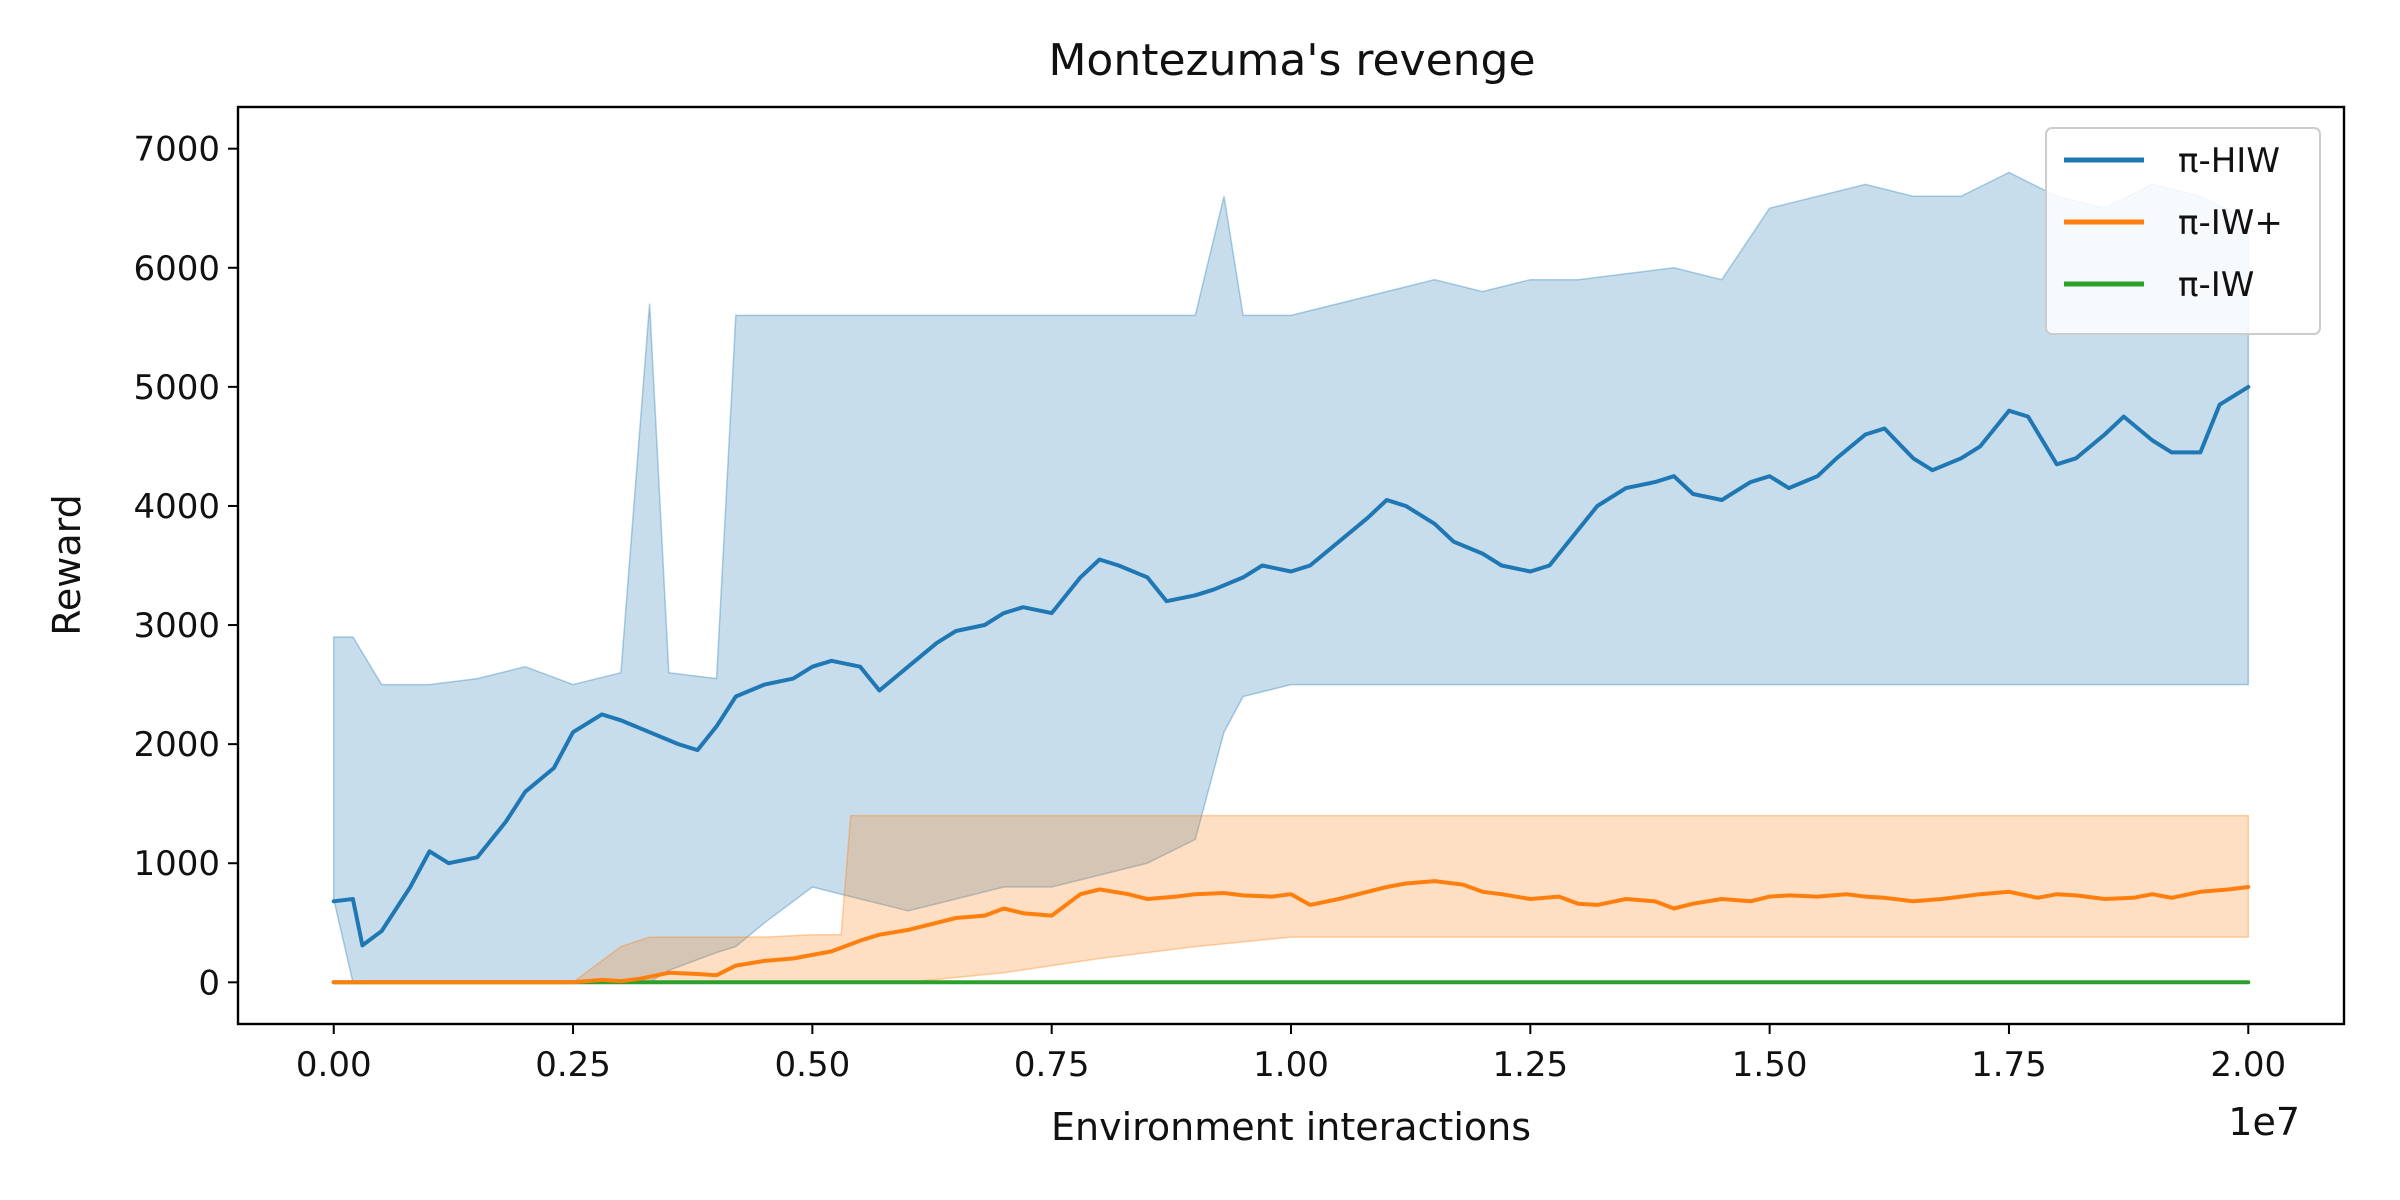 The height and width of the screenshot is (1200, 2400). I want to click on legend: π-HIW π-IW+ π-IW, so click(2183, 231).